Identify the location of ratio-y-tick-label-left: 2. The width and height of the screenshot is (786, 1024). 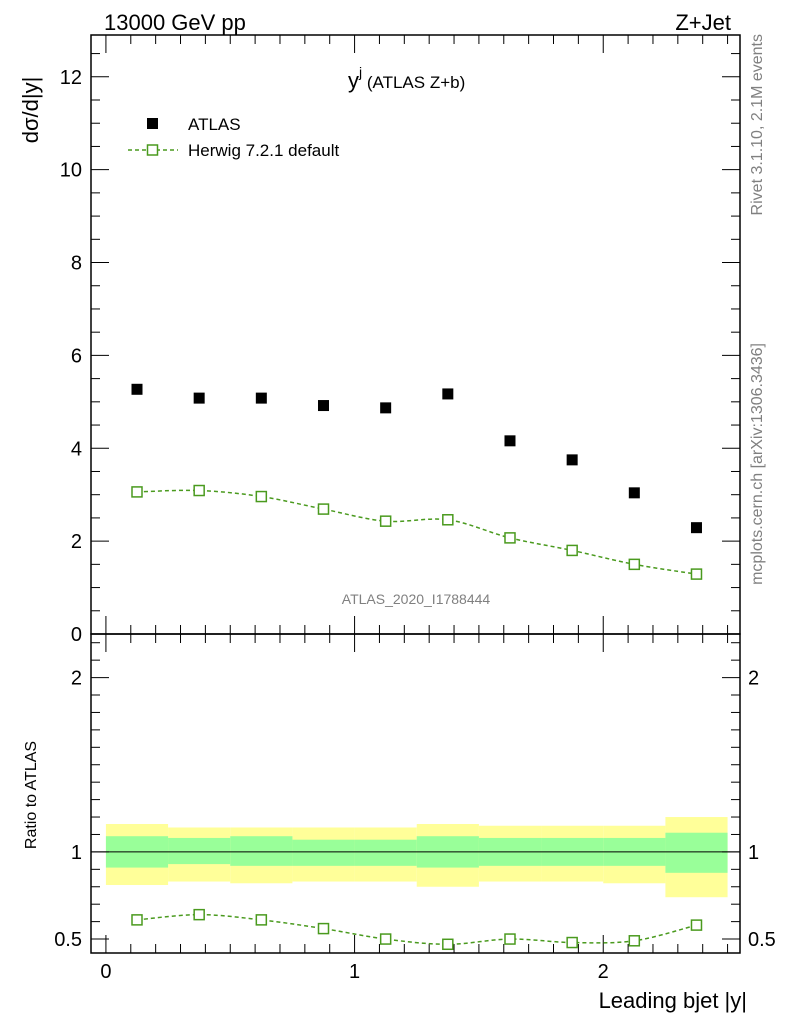
(76, 679).